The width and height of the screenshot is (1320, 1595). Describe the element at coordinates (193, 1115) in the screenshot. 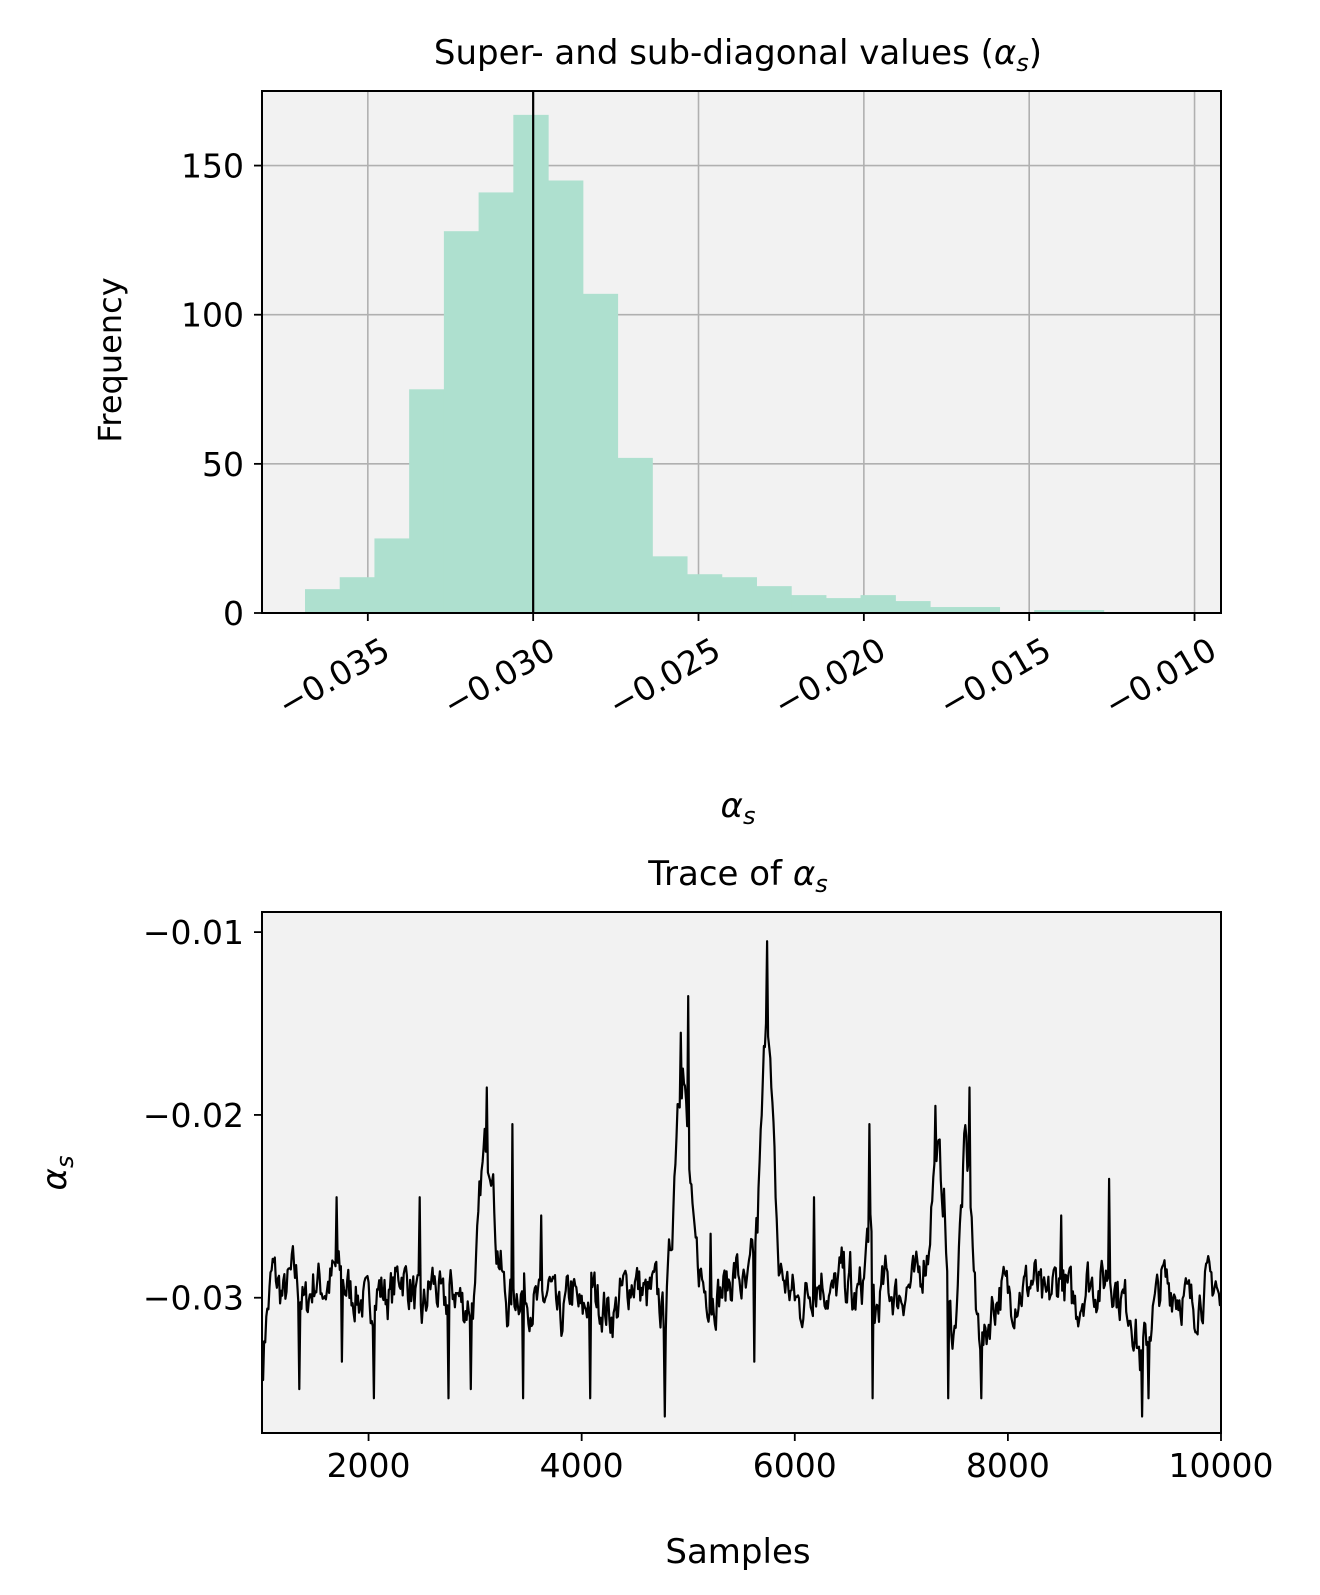

I see `trace-y-tick-label: −0.02` at that location.